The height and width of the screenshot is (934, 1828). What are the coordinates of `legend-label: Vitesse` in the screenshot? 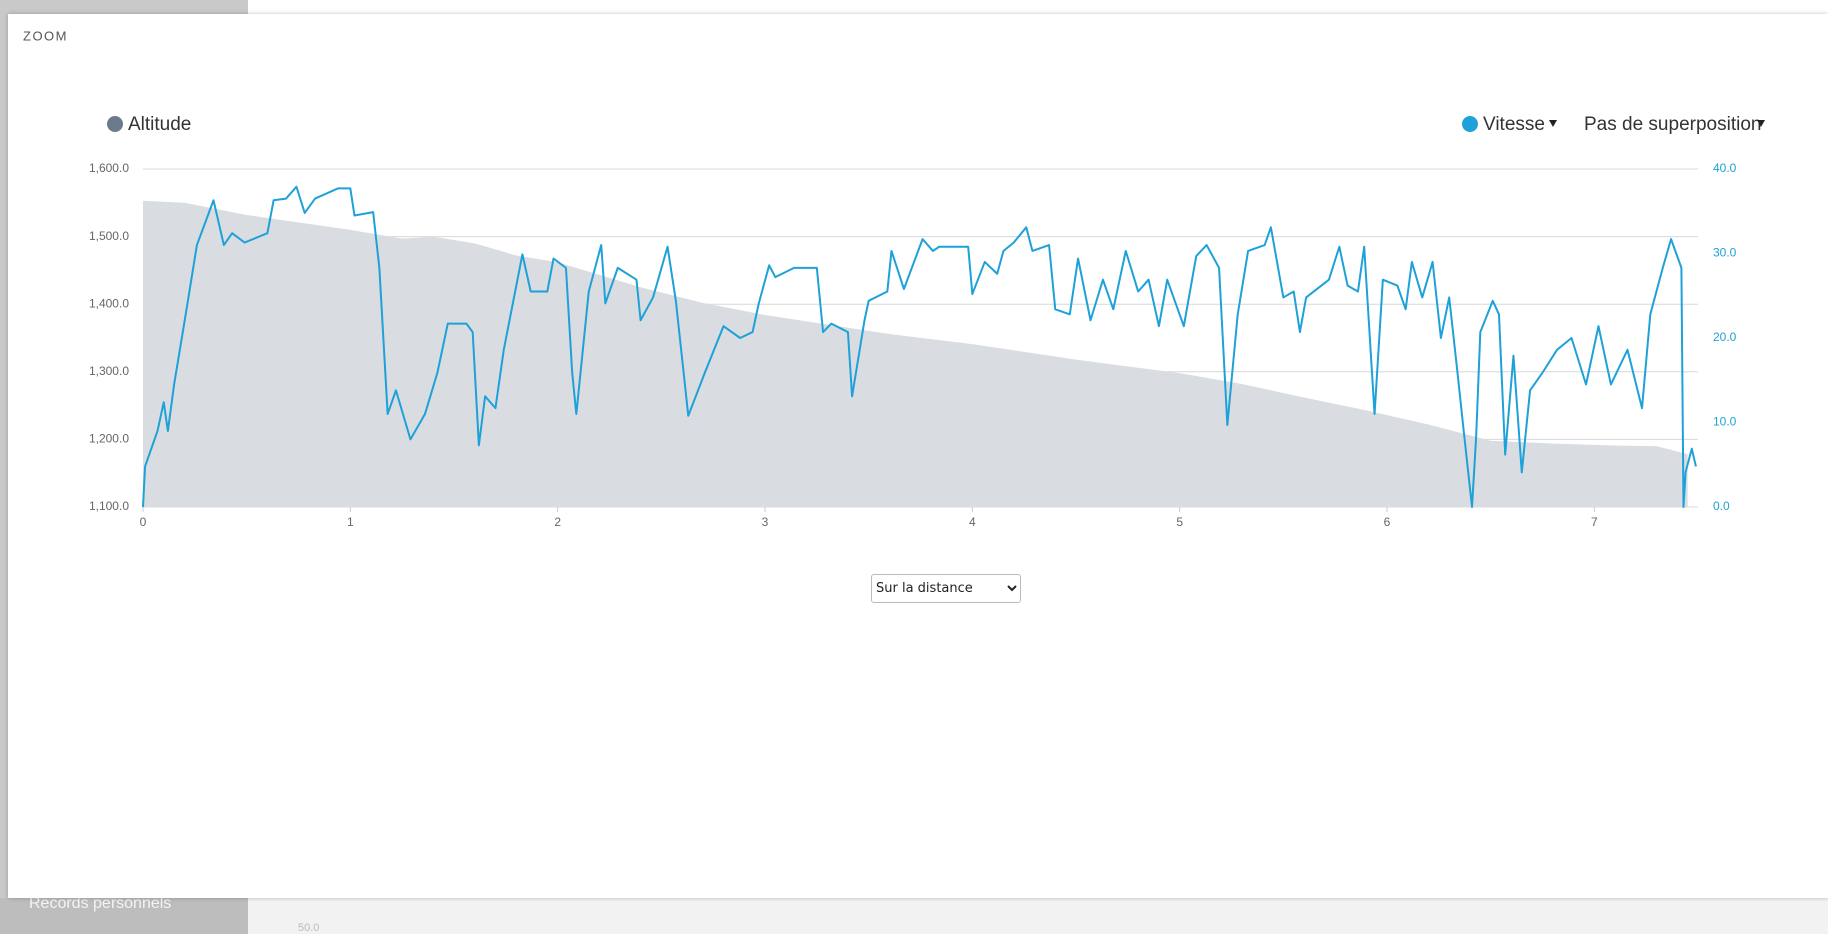 It's located at (1514, 124).